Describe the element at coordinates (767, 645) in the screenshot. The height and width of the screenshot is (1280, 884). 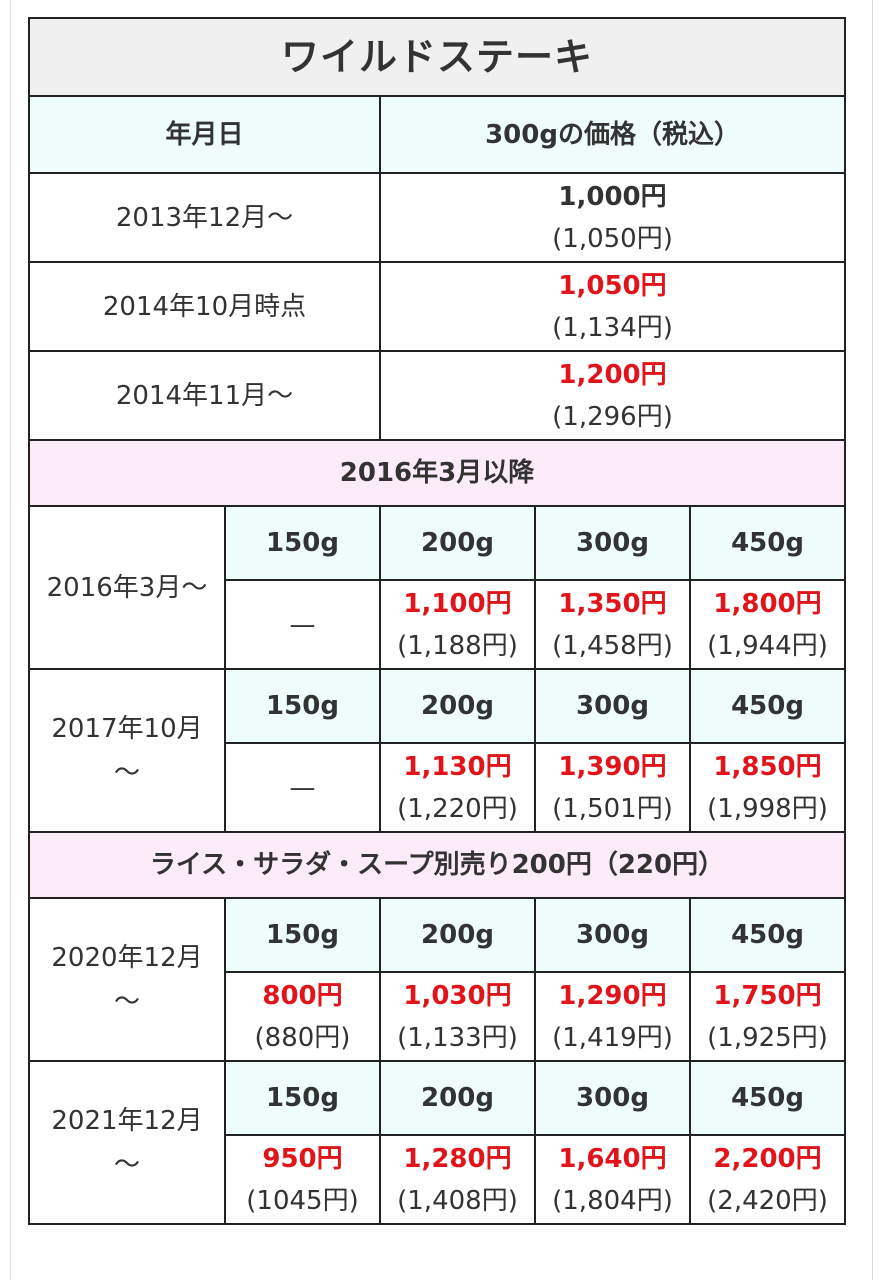
I see `price-tax-value: (1,944円)` at that location.